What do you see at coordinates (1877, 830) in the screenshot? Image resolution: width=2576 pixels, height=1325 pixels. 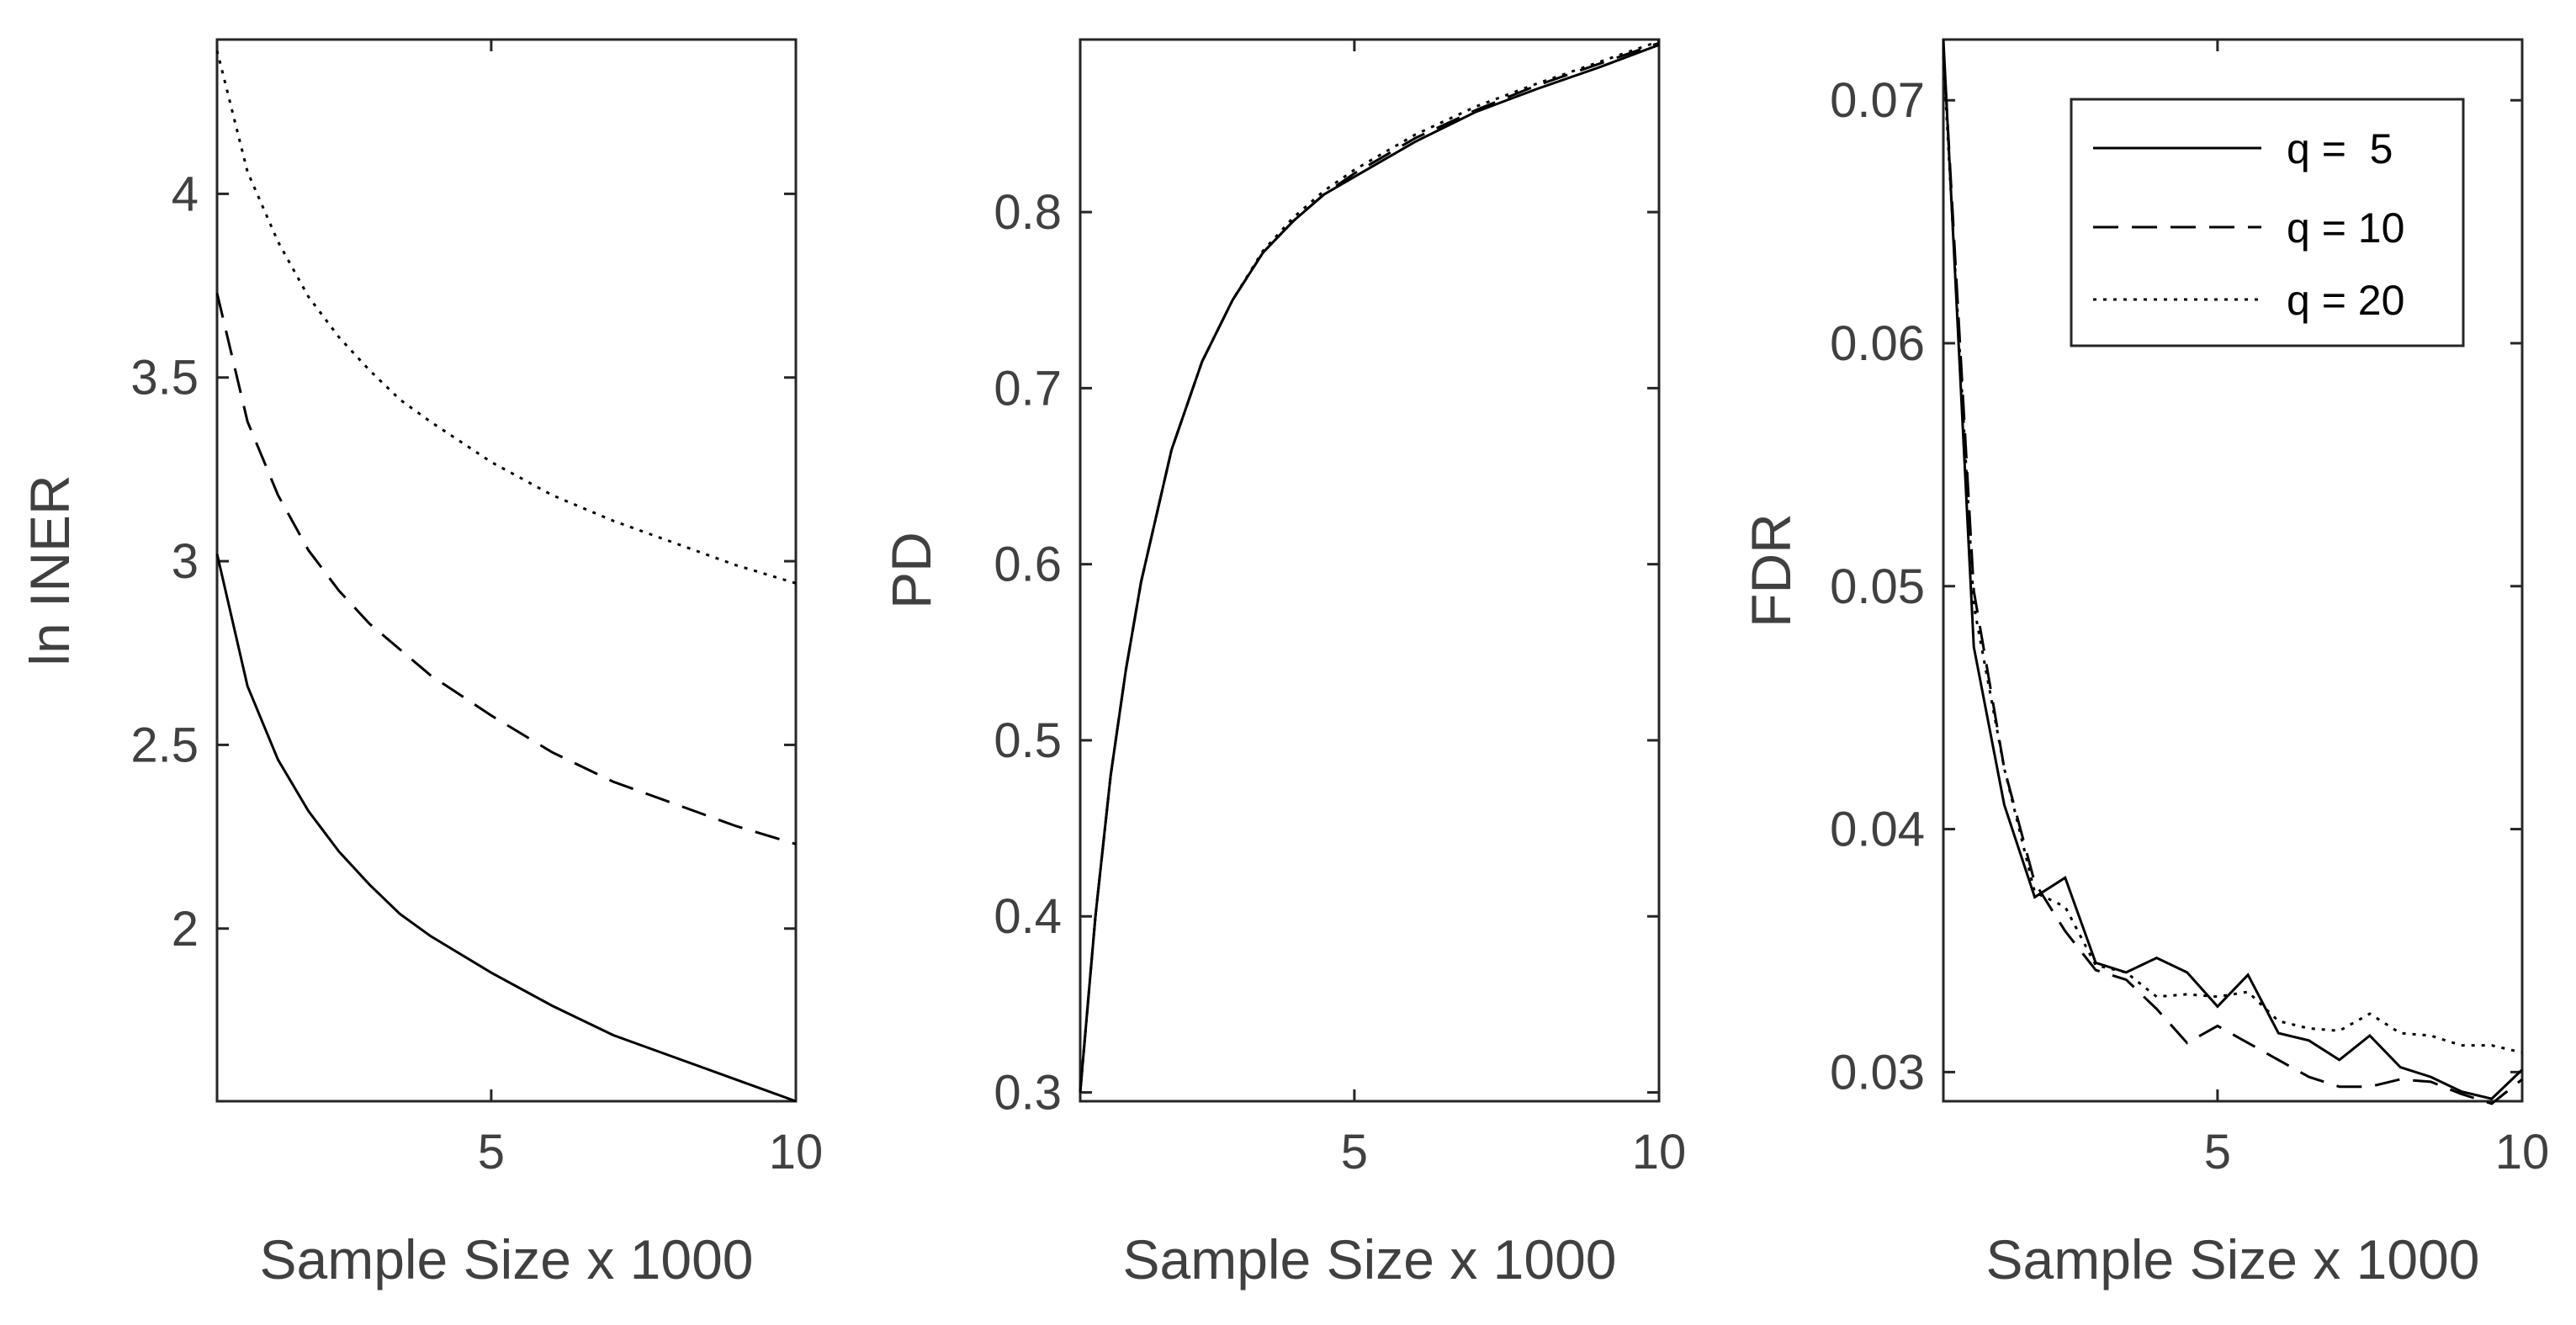 I see `y-tick-label: 0.04` at bounding box center [1877, 830].